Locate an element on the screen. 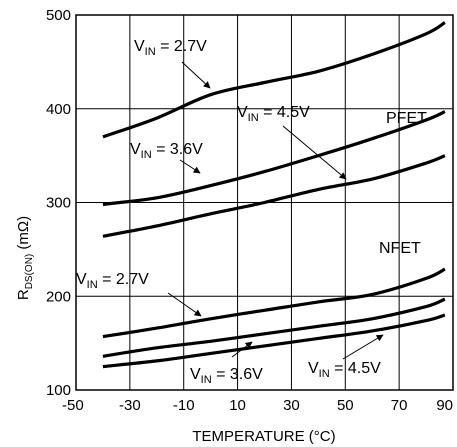  series-annotation: NFET is located at coordinates (400, 248).